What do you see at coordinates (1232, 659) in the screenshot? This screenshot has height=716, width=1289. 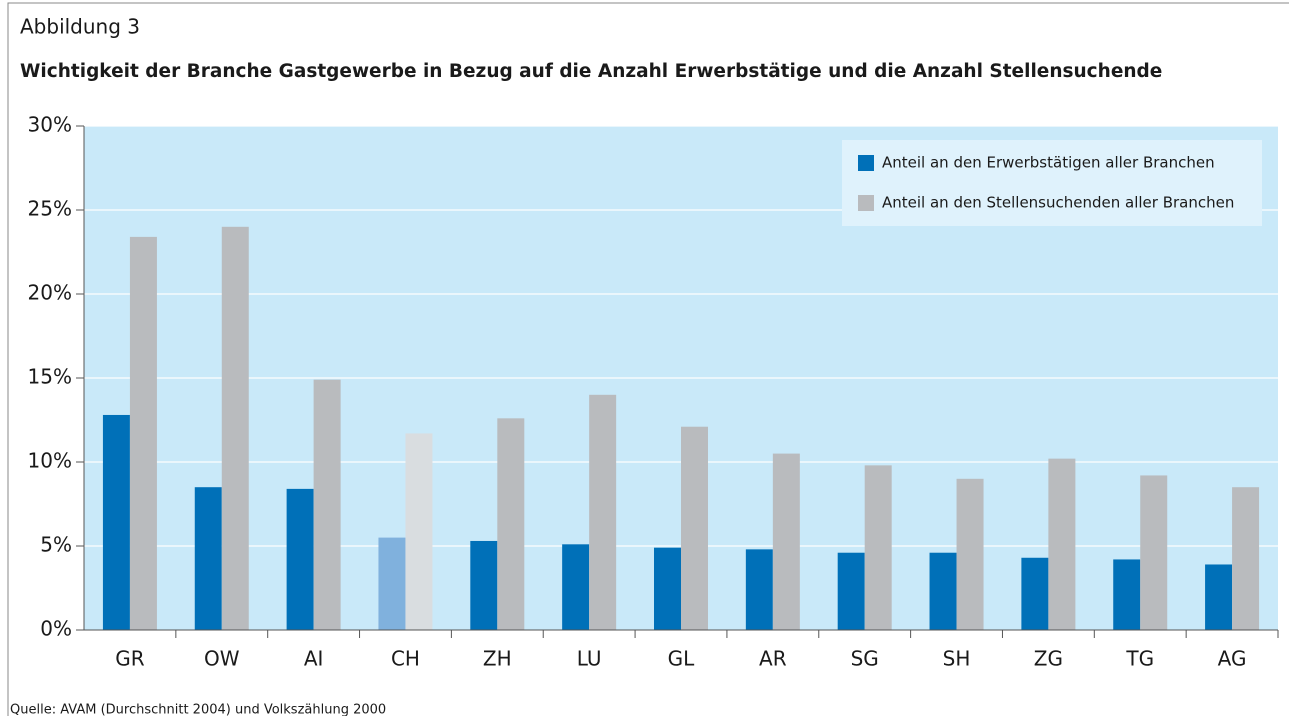 I see `x-tick-label: AG` at bounding box center [1232, 659].